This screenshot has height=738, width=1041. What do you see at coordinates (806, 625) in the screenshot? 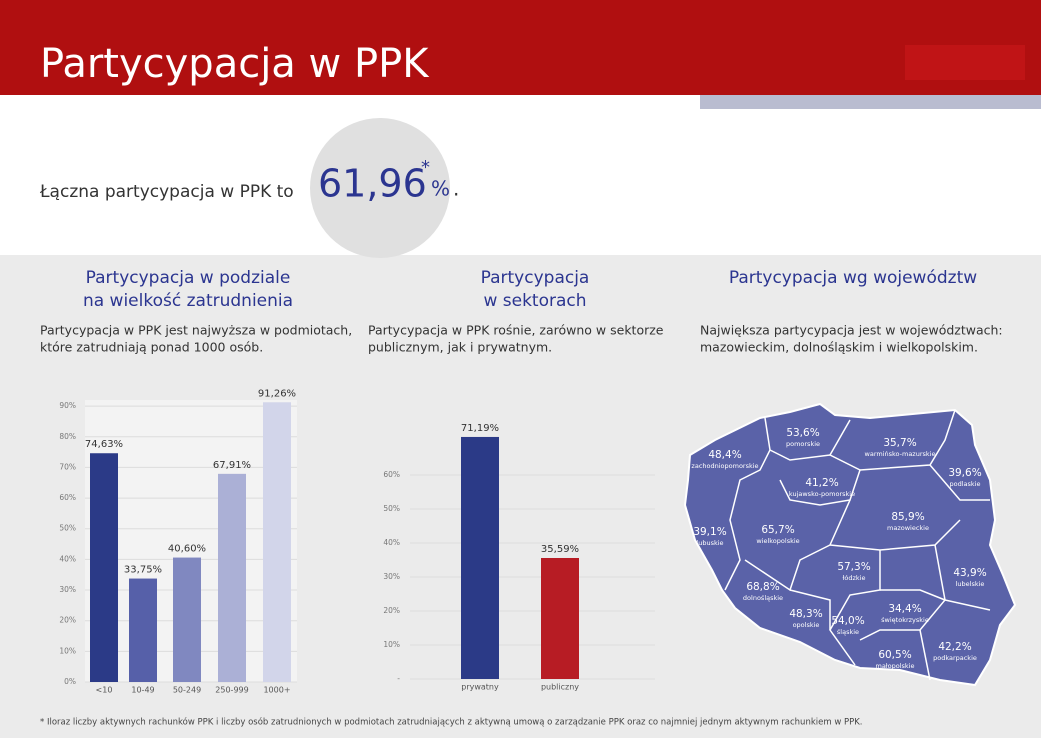
I see `region-name: opolskie` at bounding box center [806, 625].